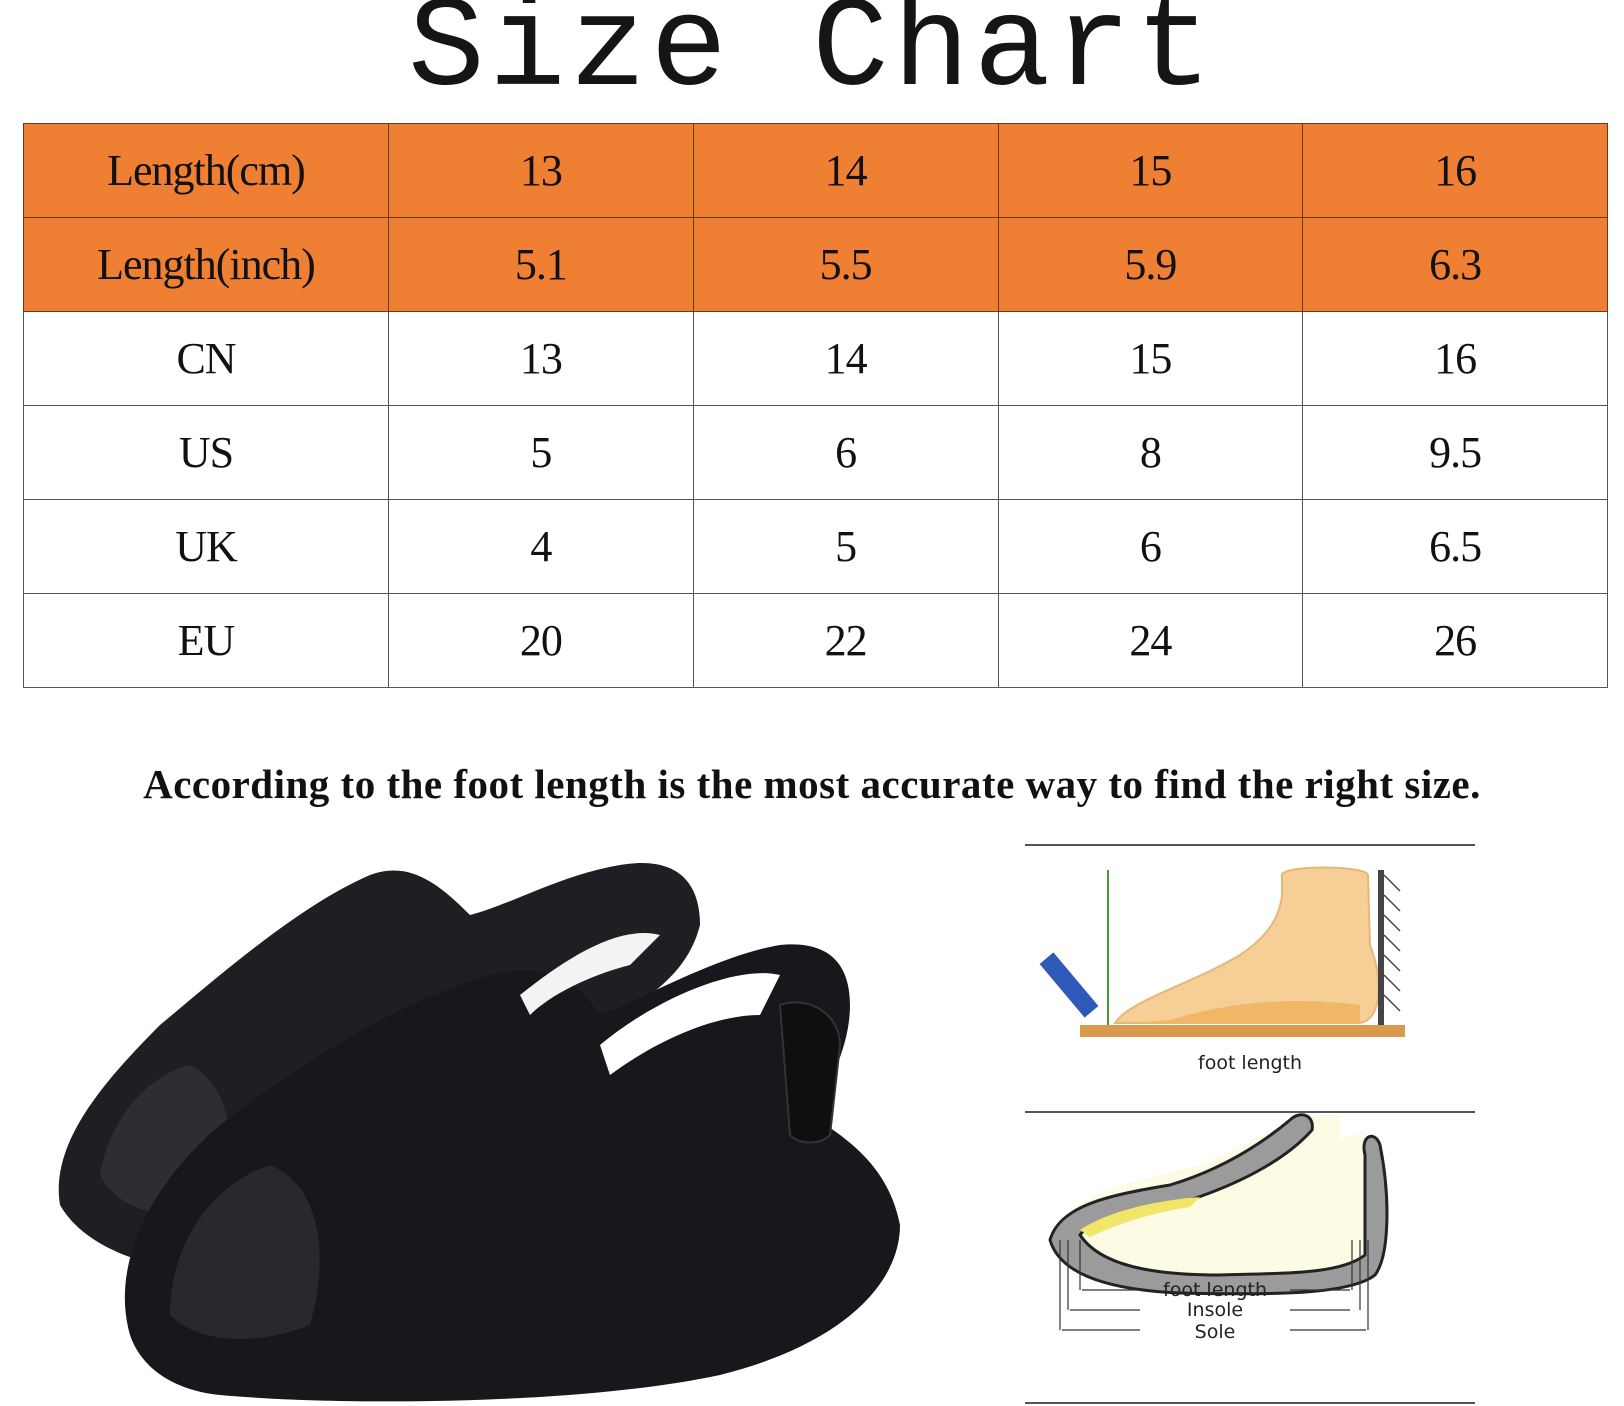  I want to click on size-row: Length(inch) 5.1 5.5 5.9 6.3, so click(815, 264).